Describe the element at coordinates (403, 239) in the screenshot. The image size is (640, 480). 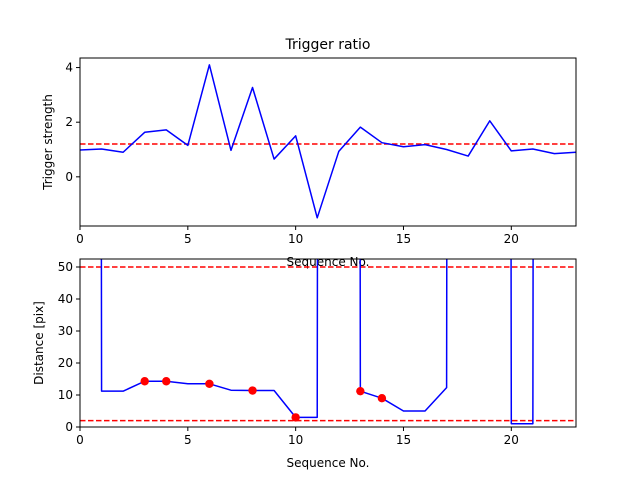
I see `top-x-tick-label: 15` at that location.